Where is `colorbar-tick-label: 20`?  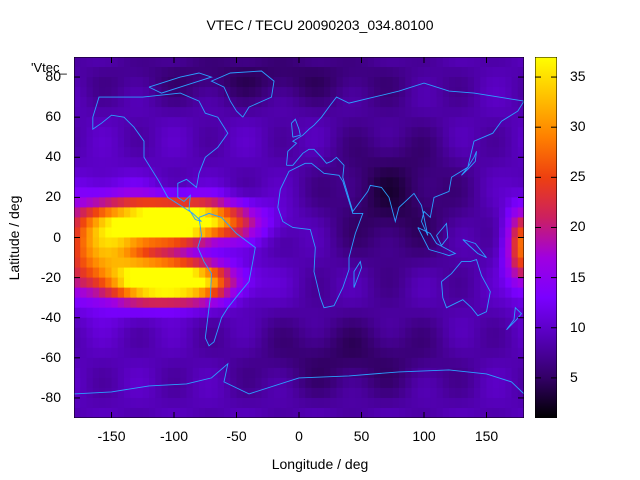
colorbar-tick-label: 20 is located at coordinates (578, 226).